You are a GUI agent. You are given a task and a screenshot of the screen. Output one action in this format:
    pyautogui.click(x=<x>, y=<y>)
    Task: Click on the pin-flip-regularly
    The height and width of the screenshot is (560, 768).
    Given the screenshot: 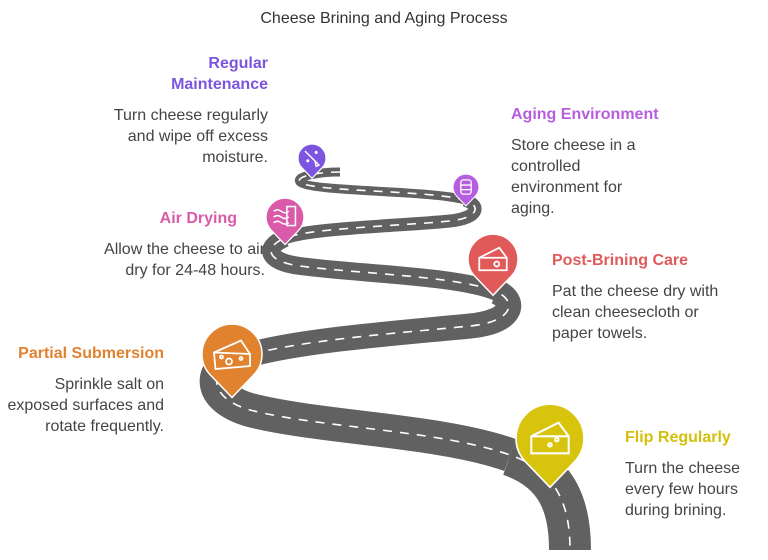 What is the action you would take?
    pyautogui.click(x=550, y=446)
    